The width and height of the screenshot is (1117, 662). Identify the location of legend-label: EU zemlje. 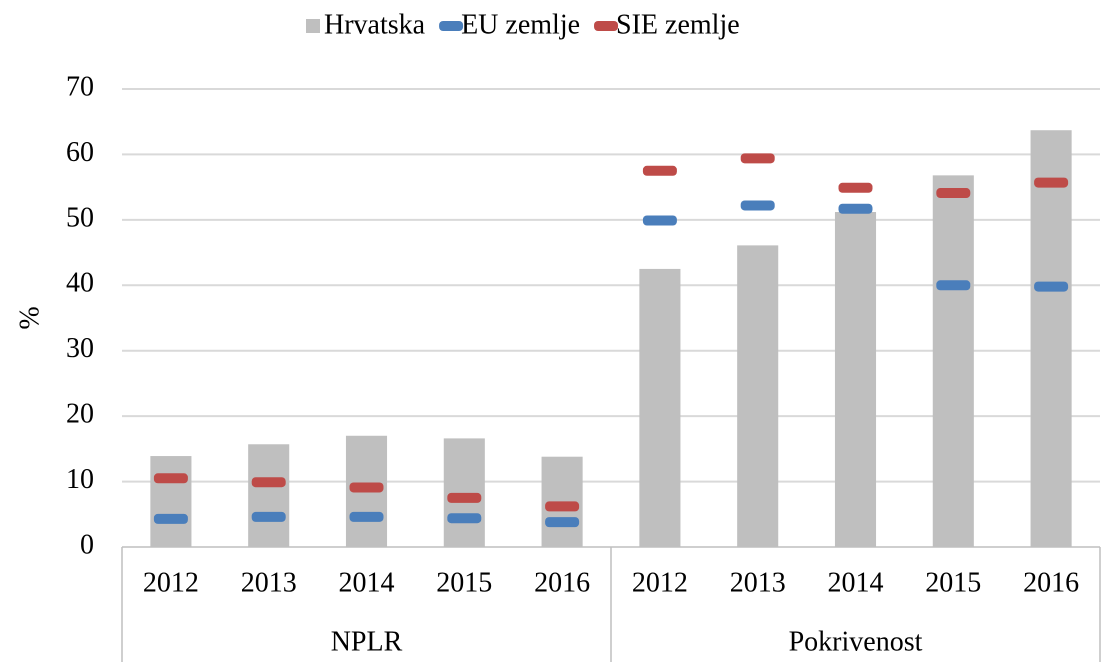
(520, 24).